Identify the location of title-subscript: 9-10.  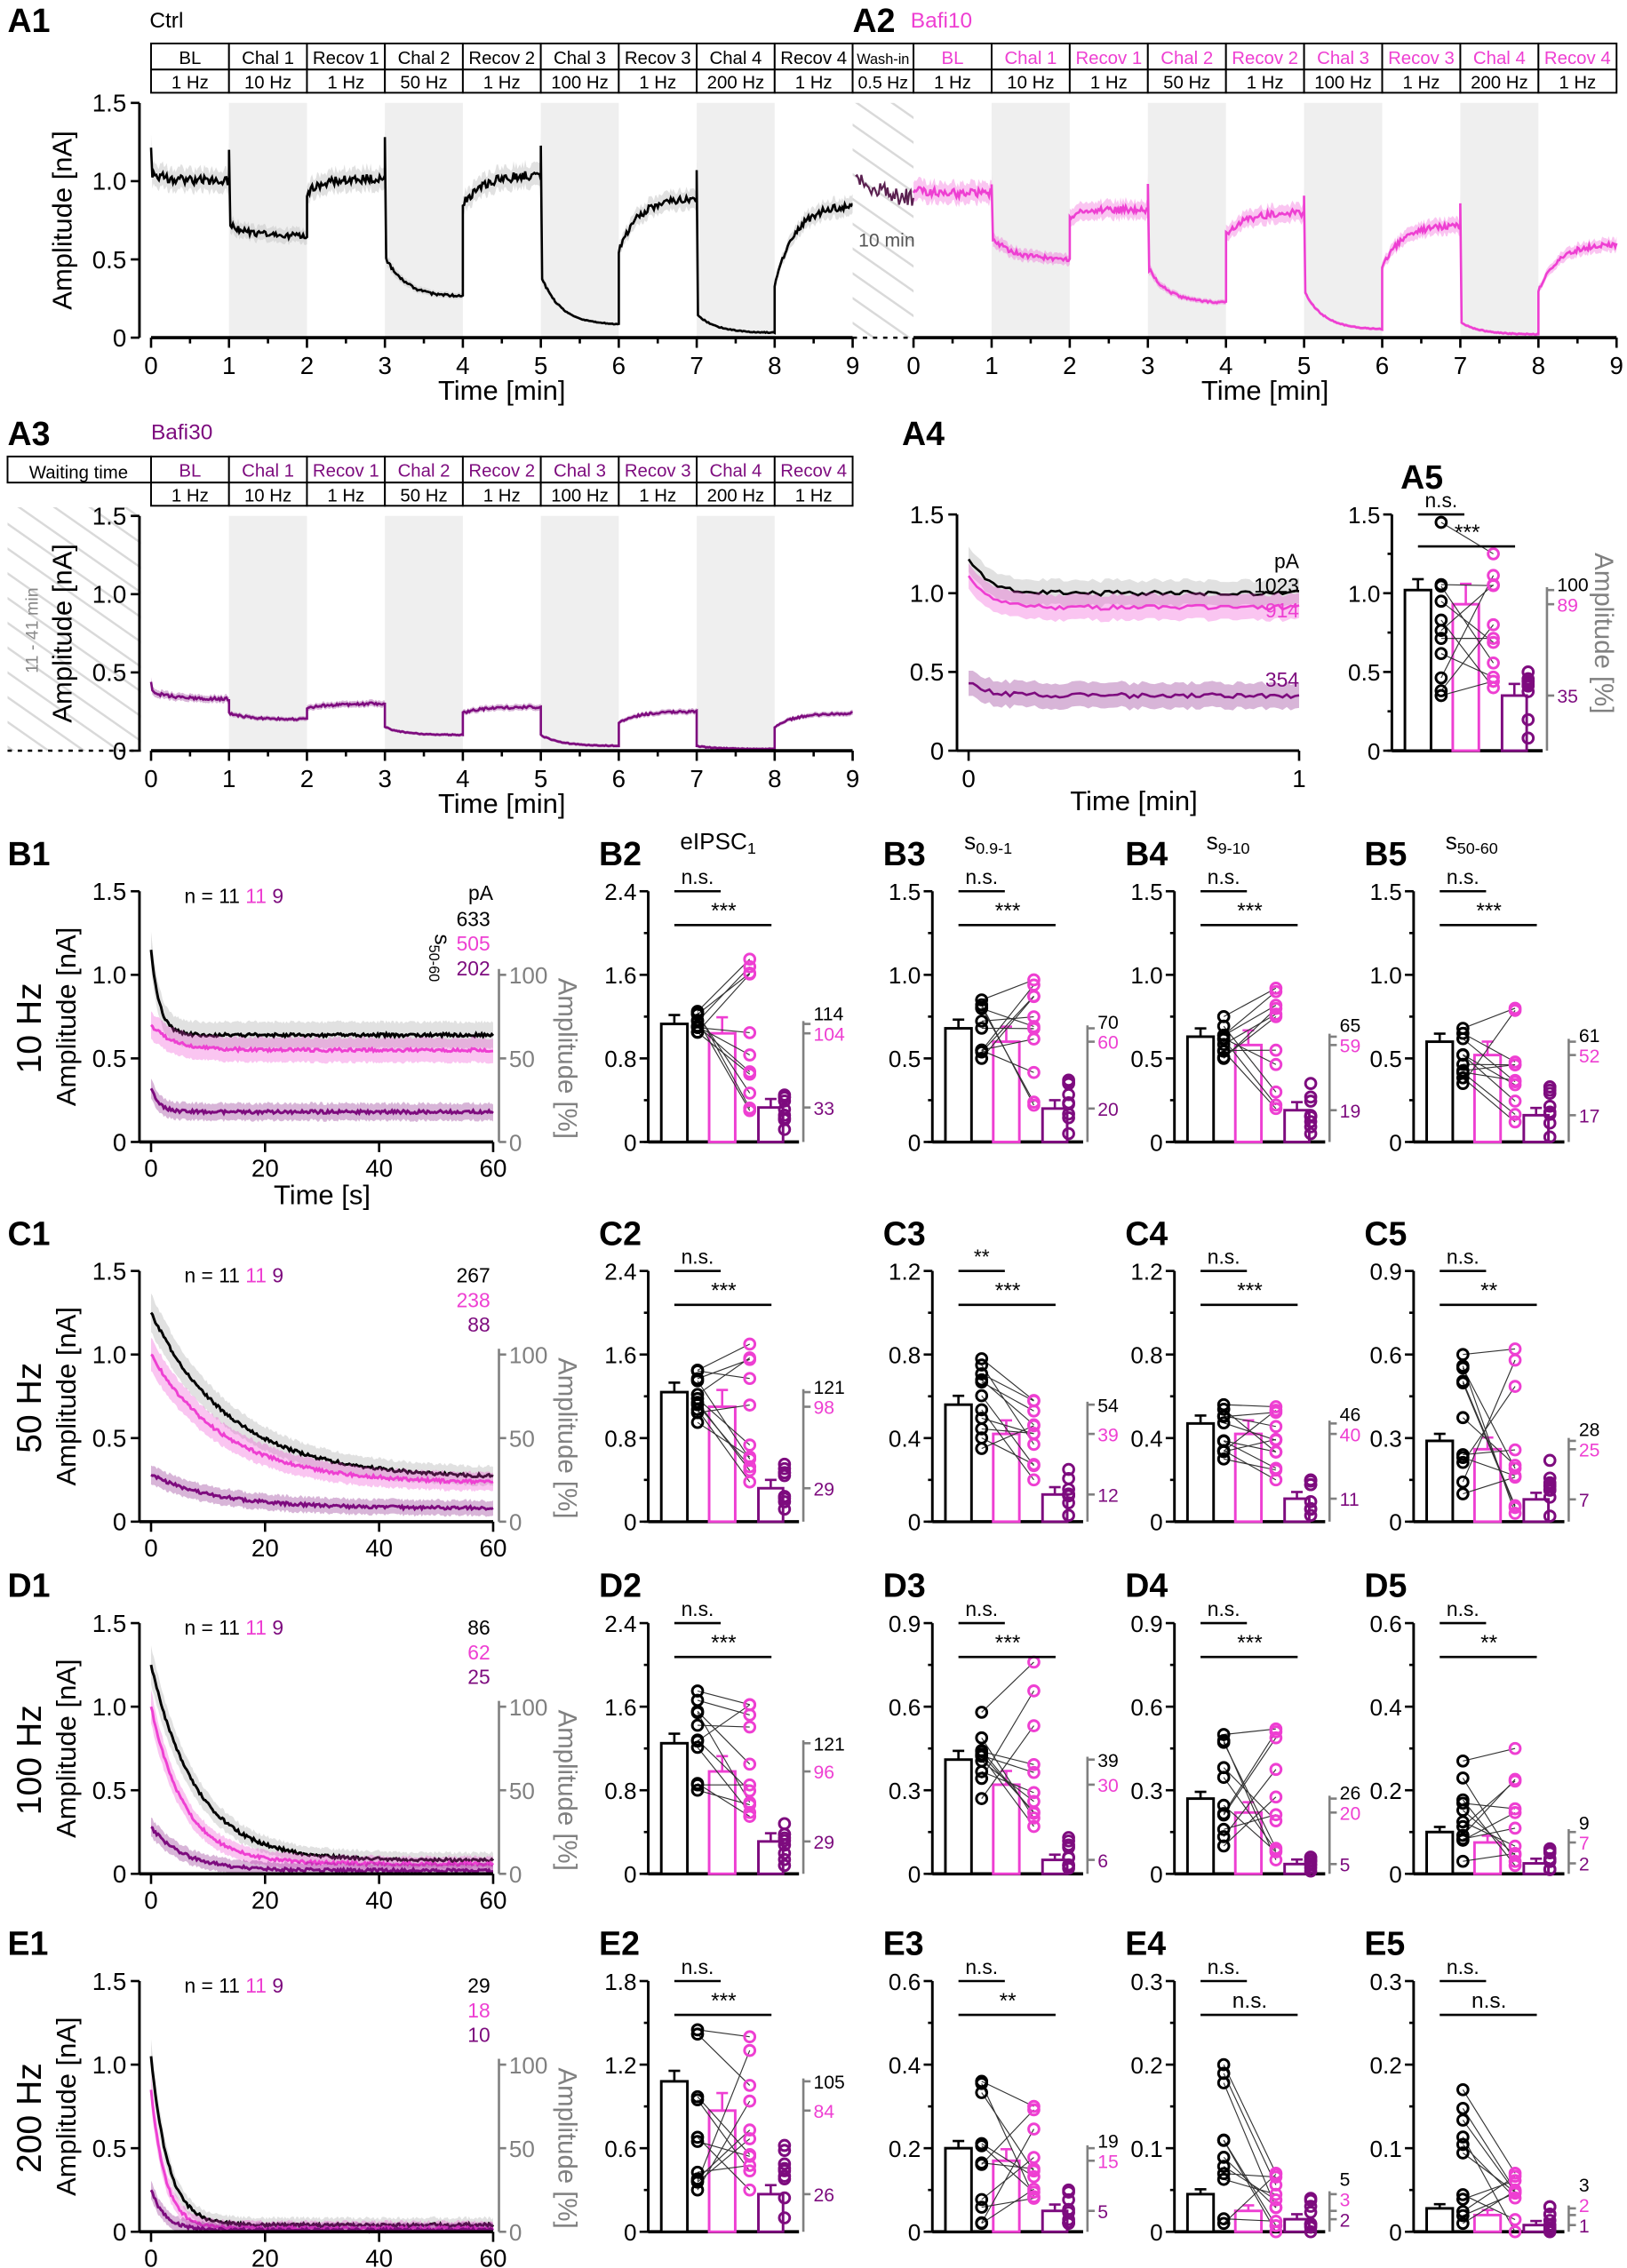
(1234, 848).